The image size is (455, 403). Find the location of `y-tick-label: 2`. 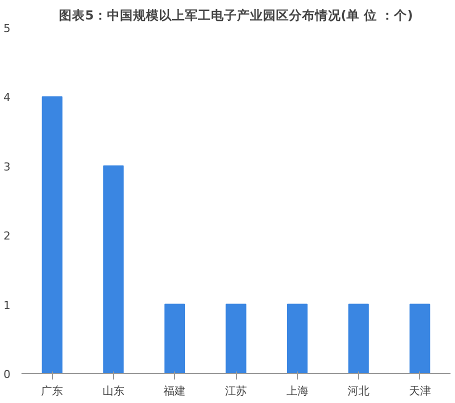

y-tick-label: 2 is located at coordinates (7, 236).